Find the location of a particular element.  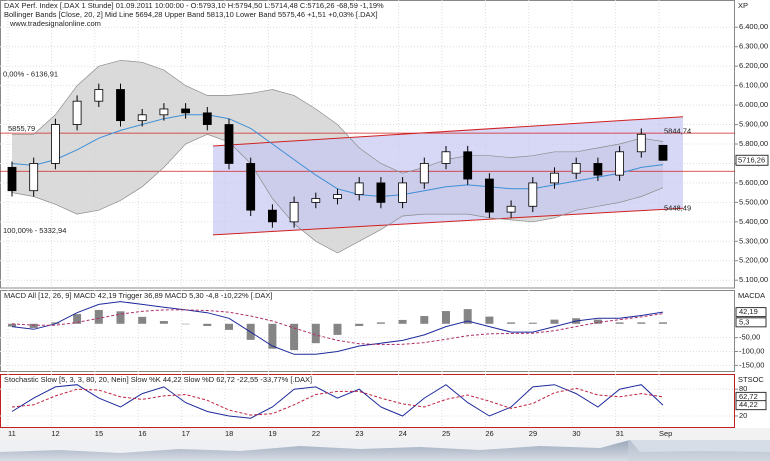

x-tick-label: 15 is located at coordinates (99, 433).